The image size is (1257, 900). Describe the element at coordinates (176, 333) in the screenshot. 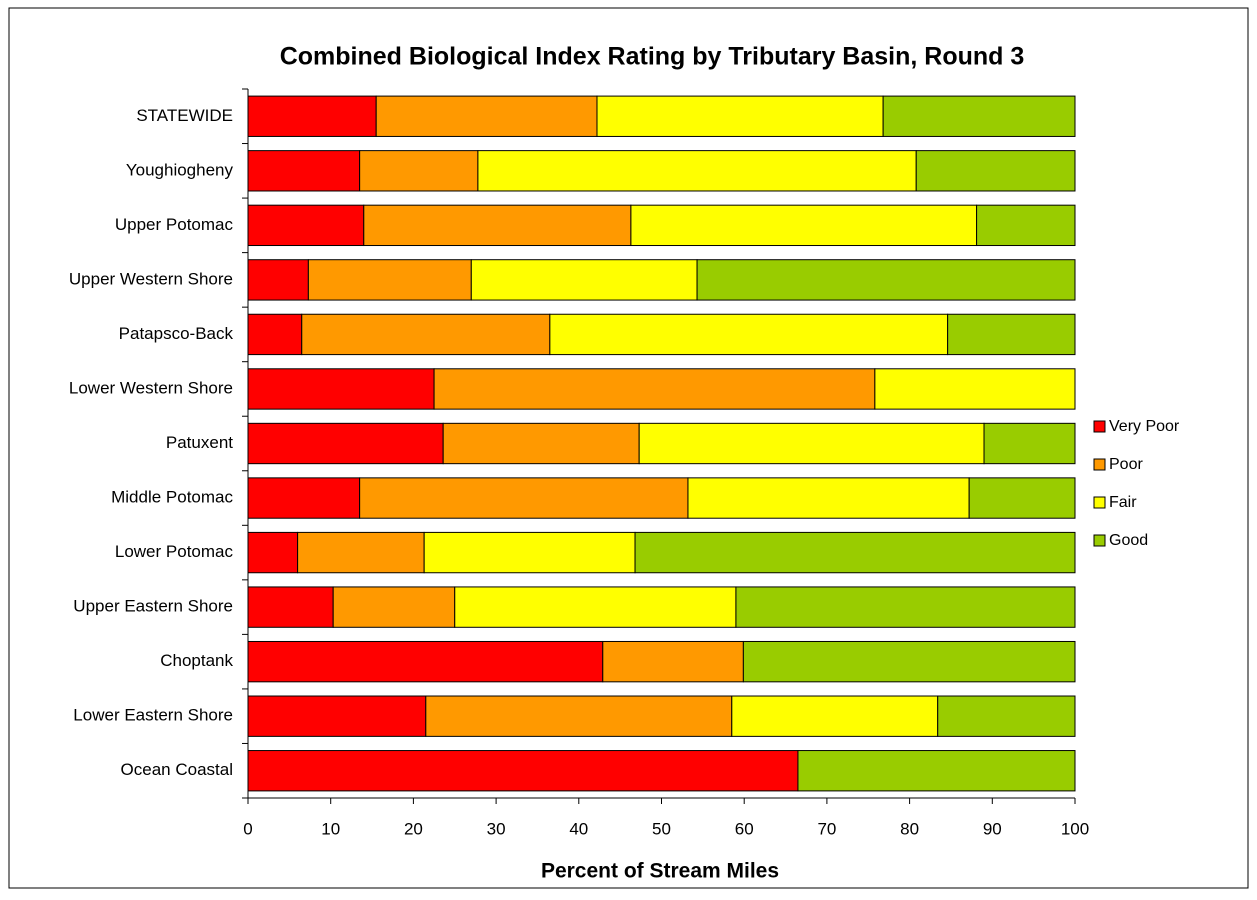

I see `y-tick-label: Patapsco-Back` at that location.